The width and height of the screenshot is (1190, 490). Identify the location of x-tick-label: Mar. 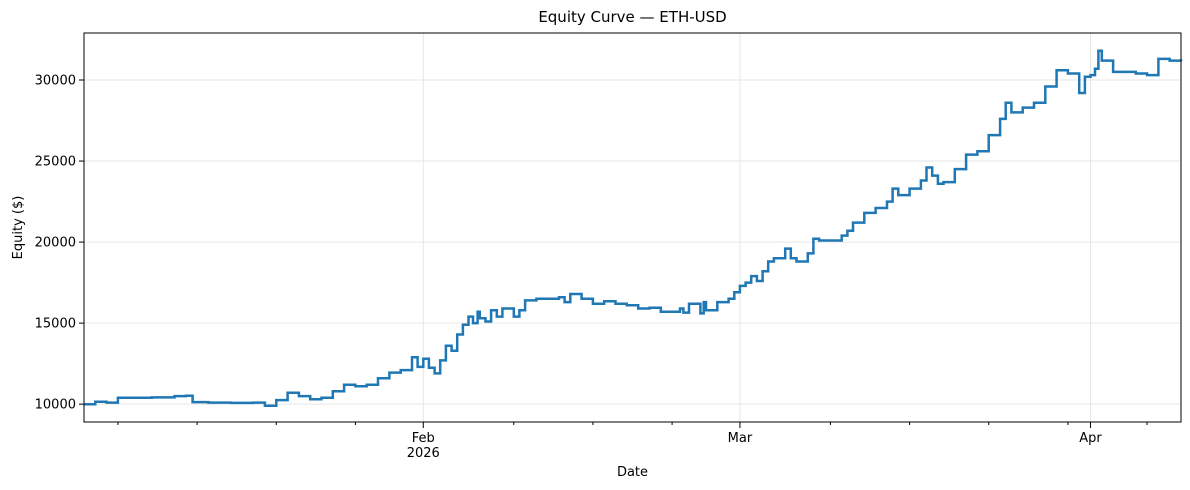
(740, 438).